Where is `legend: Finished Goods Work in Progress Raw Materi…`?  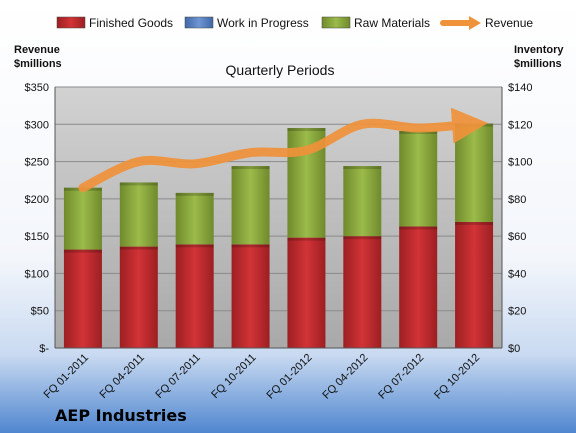
legend: Finished Goods Work in Progress Raw Materi… is located at coordinates (294, 23).